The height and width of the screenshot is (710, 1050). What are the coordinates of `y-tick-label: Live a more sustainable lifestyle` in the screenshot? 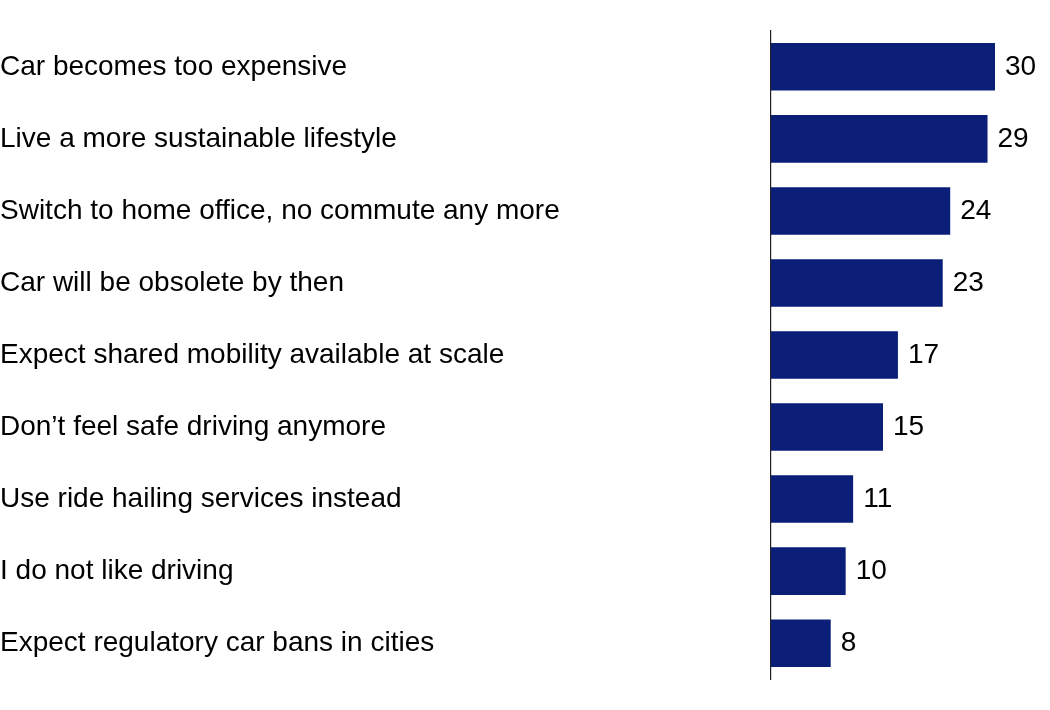 It's located at (198, 137).